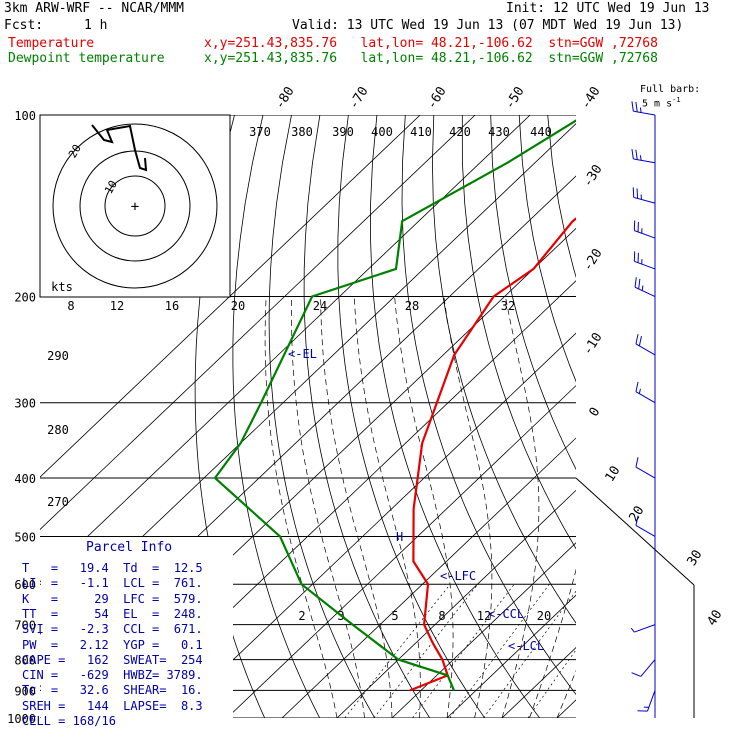 The image size is (740, 740). I want to click on speed-tick-label: 28, so click(412, 306).